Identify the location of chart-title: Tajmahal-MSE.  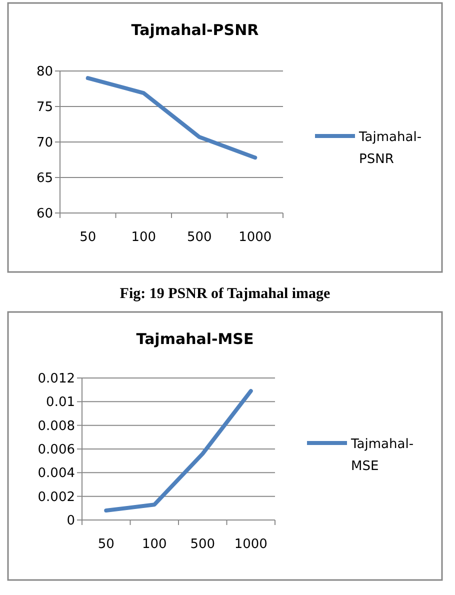
(195, 339).